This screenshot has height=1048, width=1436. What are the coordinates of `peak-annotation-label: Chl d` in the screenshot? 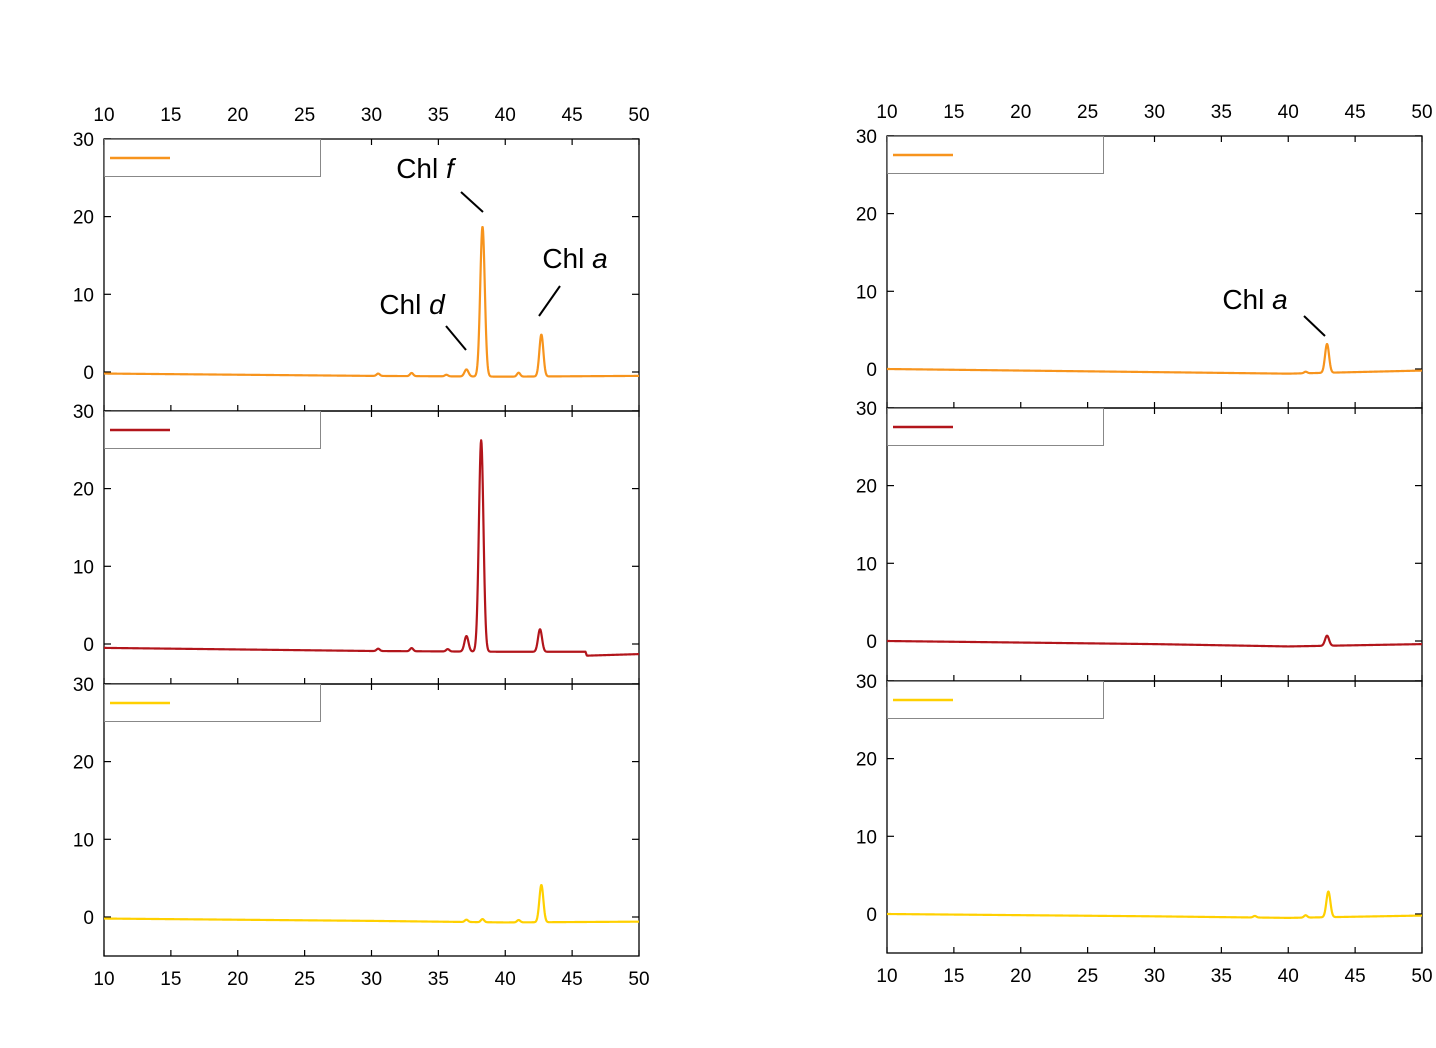 It's located at (412, 304).